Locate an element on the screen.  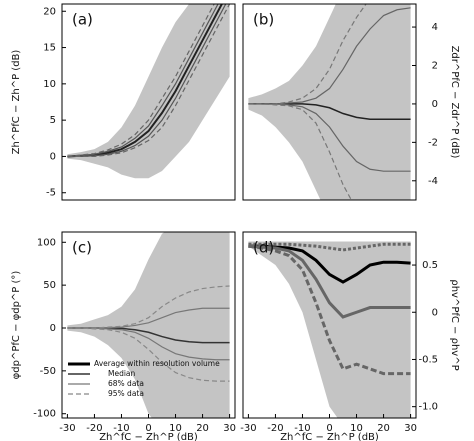
y-tick-label: -0.5 is located at coordinates (428, 359).